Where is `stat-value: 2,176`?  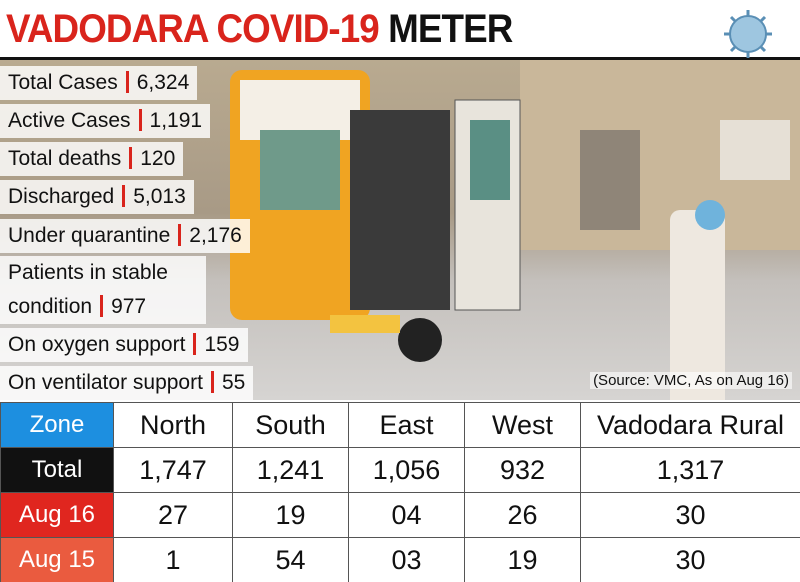 stat-value: 2,176 is located at coordinates (215, 235).